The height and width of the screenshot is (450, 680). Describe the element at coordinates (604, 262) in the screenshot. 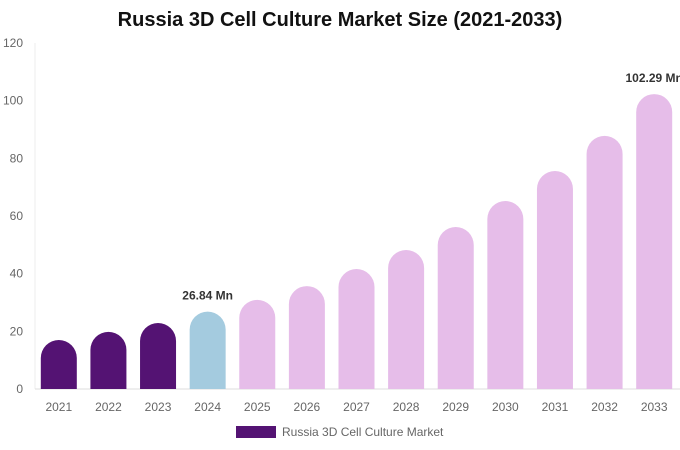

I see `bar-2032` at that location.